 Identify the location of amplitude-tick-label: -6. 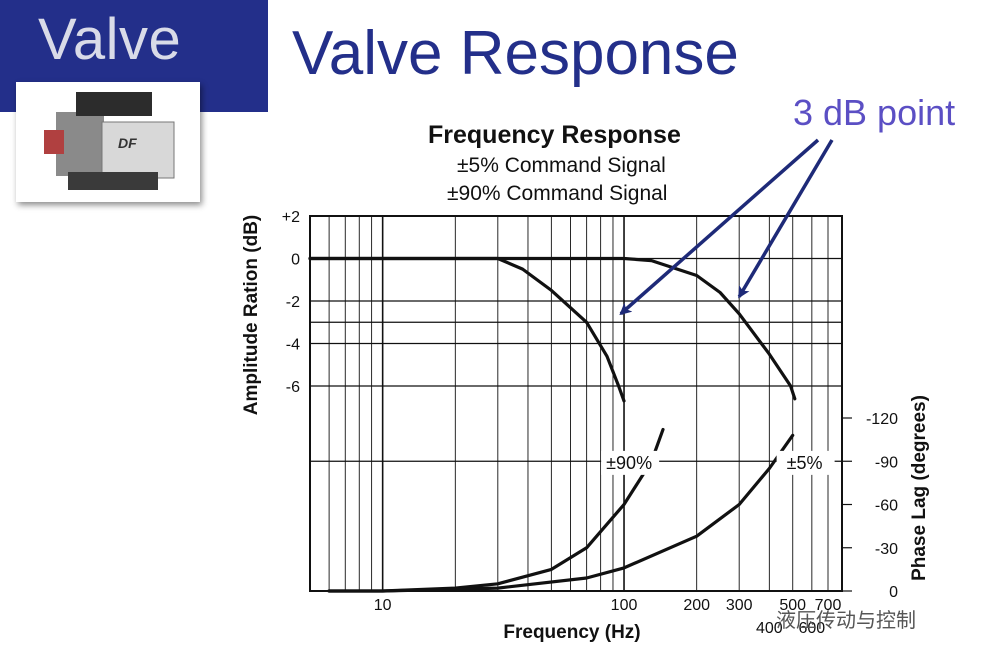
(293, 387).